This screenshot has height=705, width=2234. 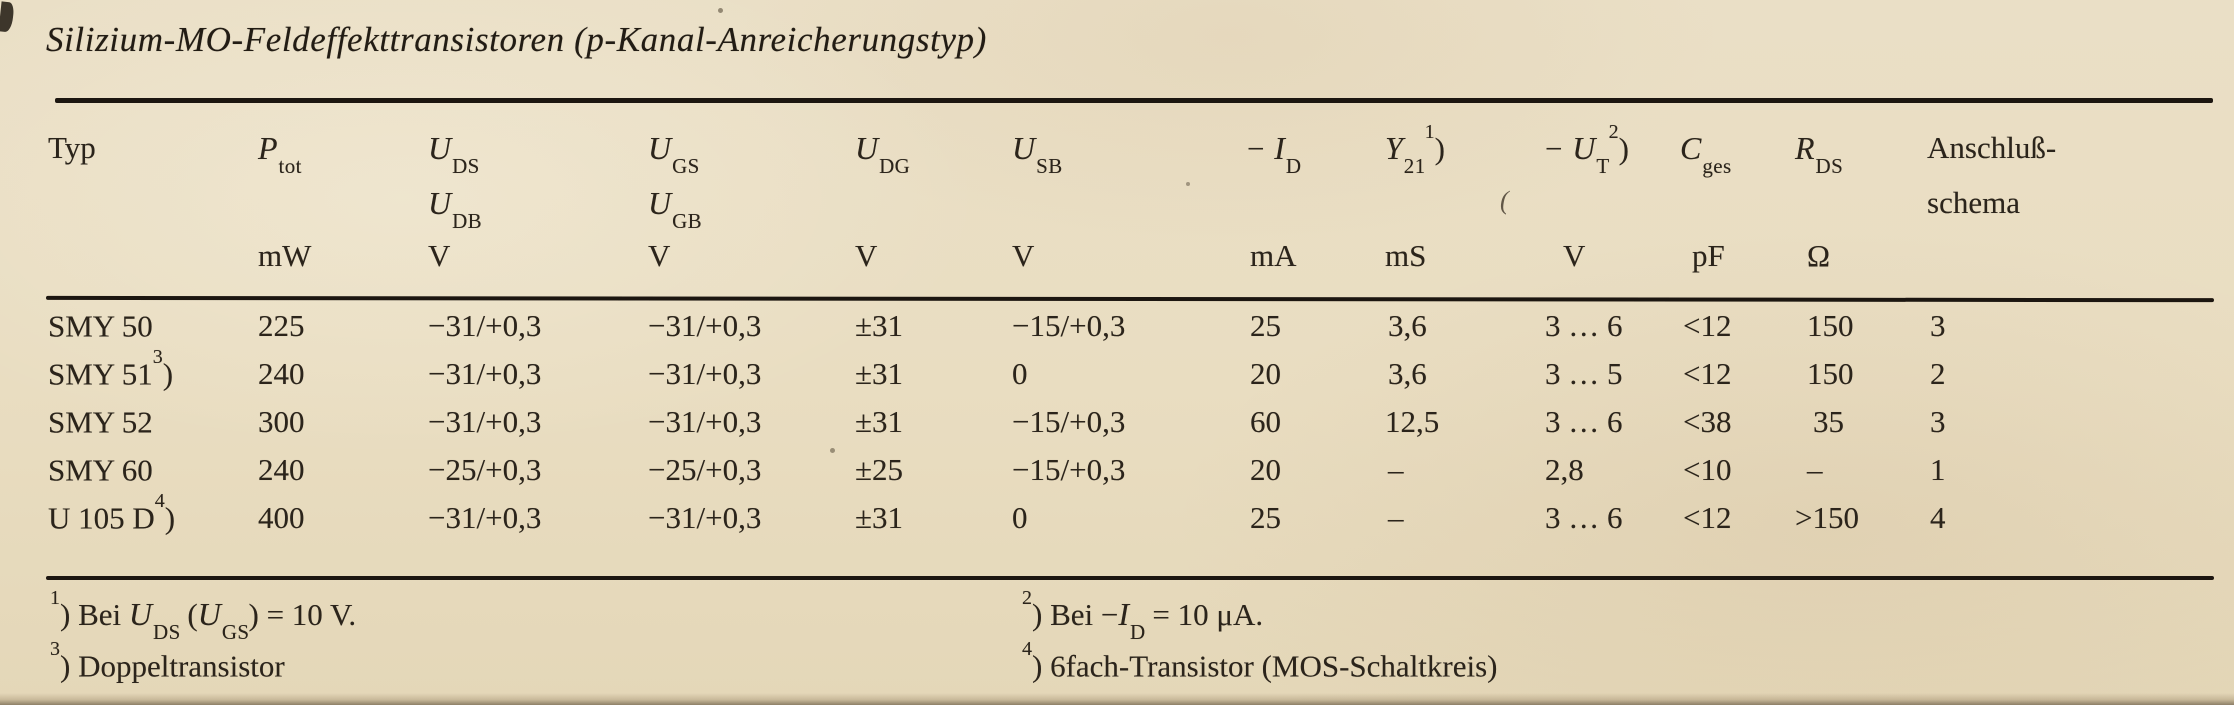 I want to click on value: 150, so click(x=1830, y=325).